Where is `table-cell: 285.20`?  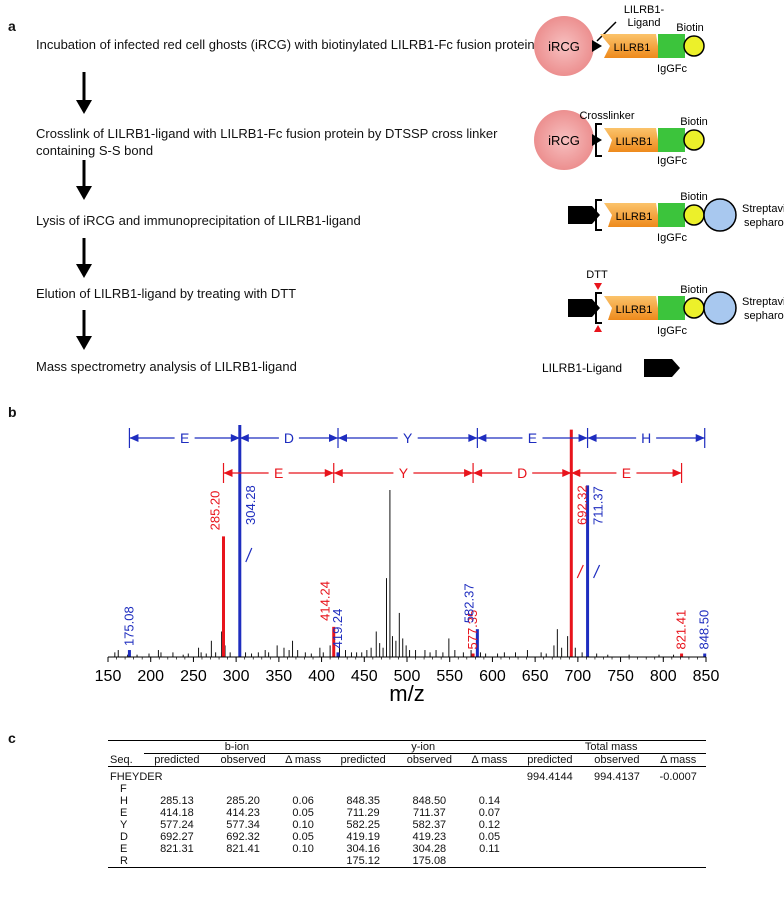 table-cell: 285.20 is located at coordinates (243, 801).